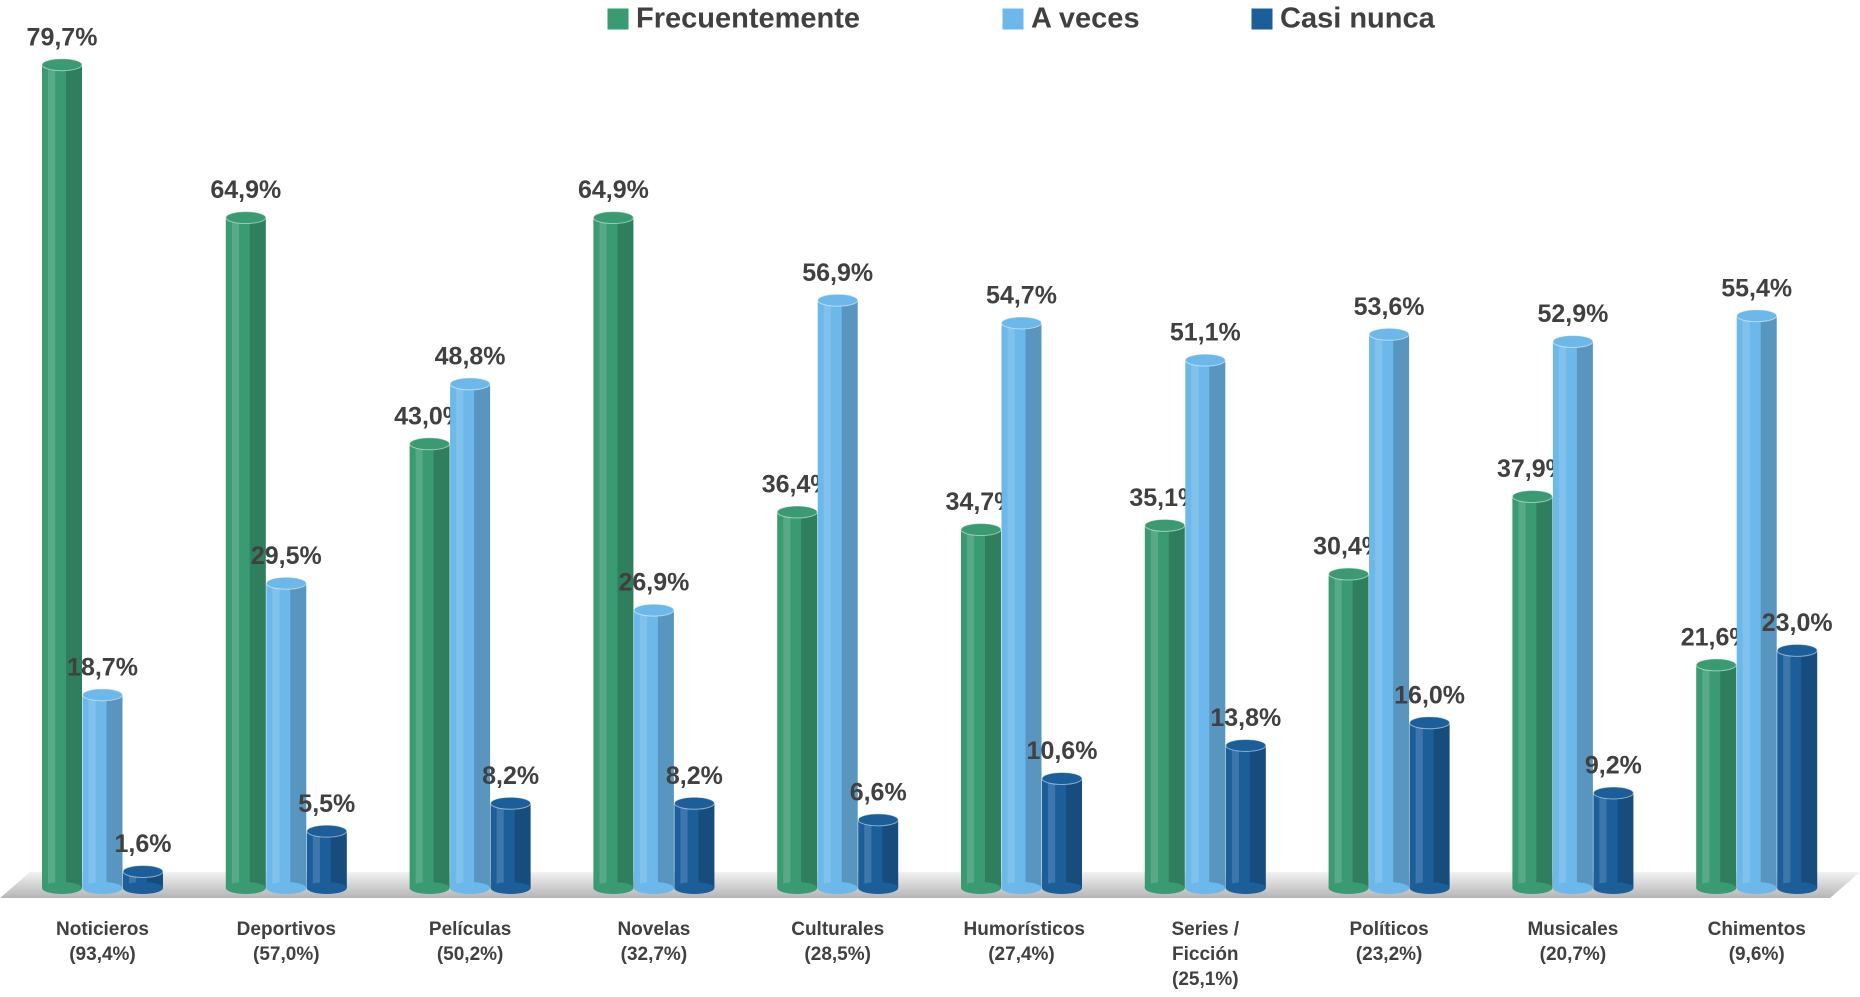 The height and width of the screenshot is (997, 1860). I want to click on data-label: 53,6%, so click(1389, 307).